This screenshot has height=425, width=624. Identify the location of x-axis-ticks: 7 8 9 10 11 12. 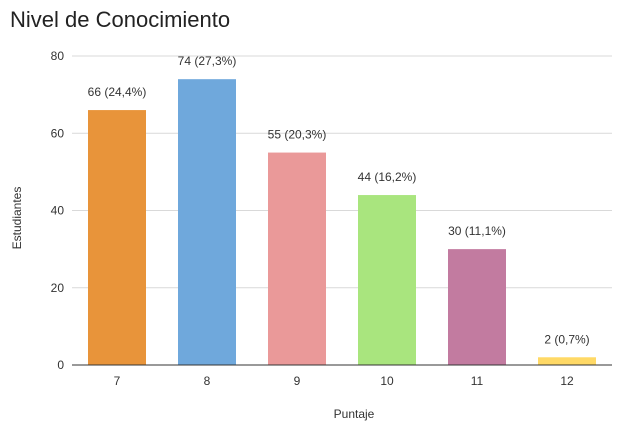
(344, 381).